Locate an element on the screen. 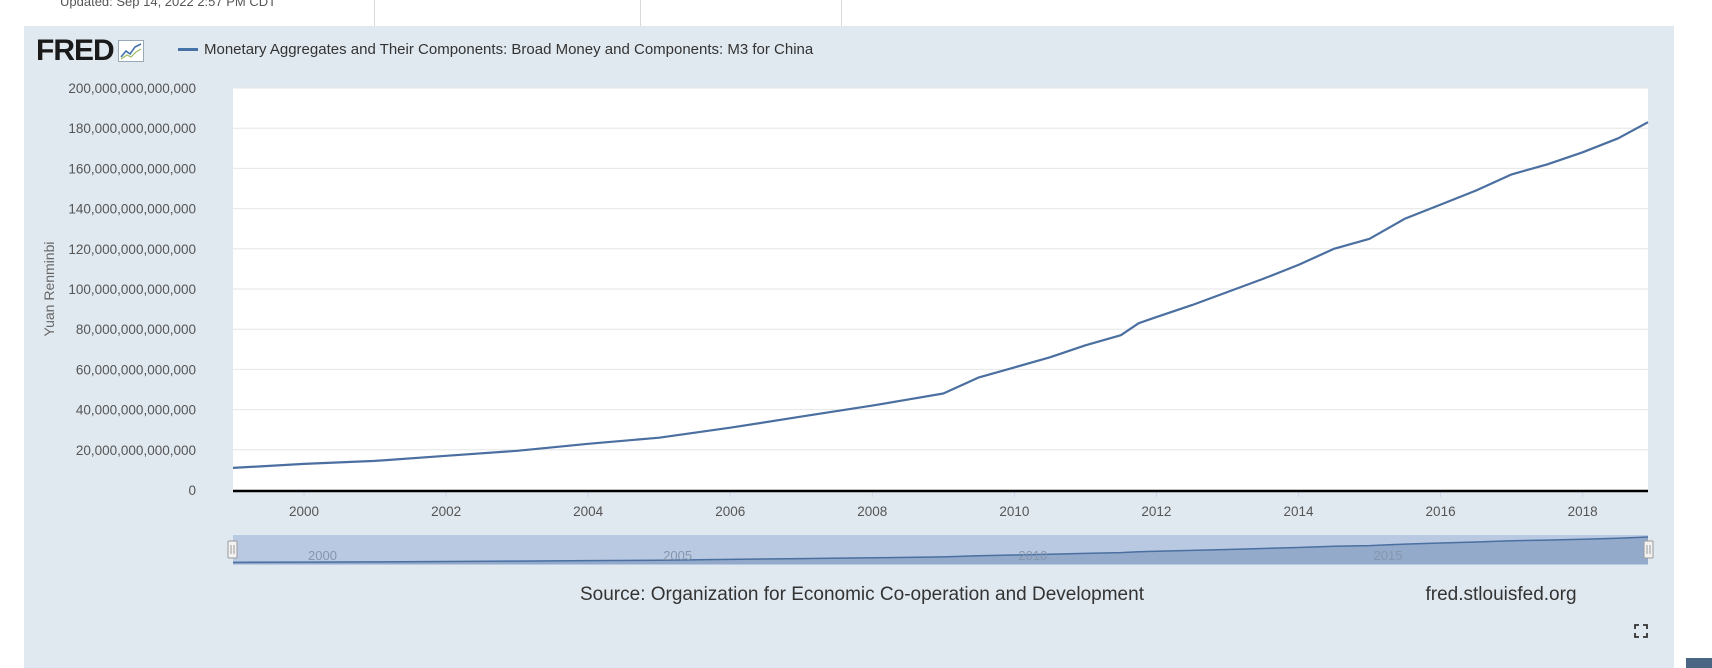 The width and height of the screenshot is (1712, 668). x-tick-label: 2010 is located at coordinates (1014, 511).